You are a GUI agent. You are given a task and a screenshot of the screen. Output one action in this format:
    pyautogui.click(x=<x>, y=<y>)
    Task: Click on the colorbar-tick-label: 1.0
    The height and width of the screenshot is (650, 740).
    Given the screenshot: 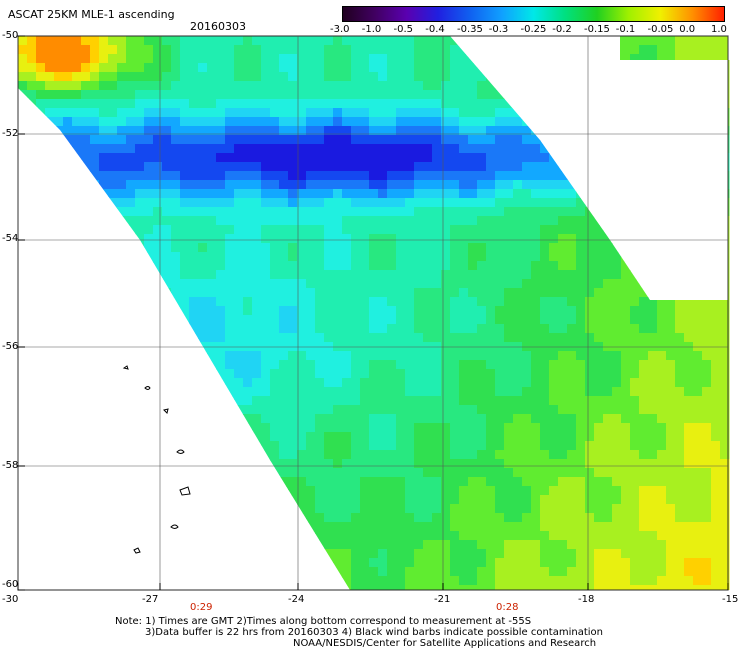 What is the action you would take?
    pyautogui.click(x=719, y=29)
    